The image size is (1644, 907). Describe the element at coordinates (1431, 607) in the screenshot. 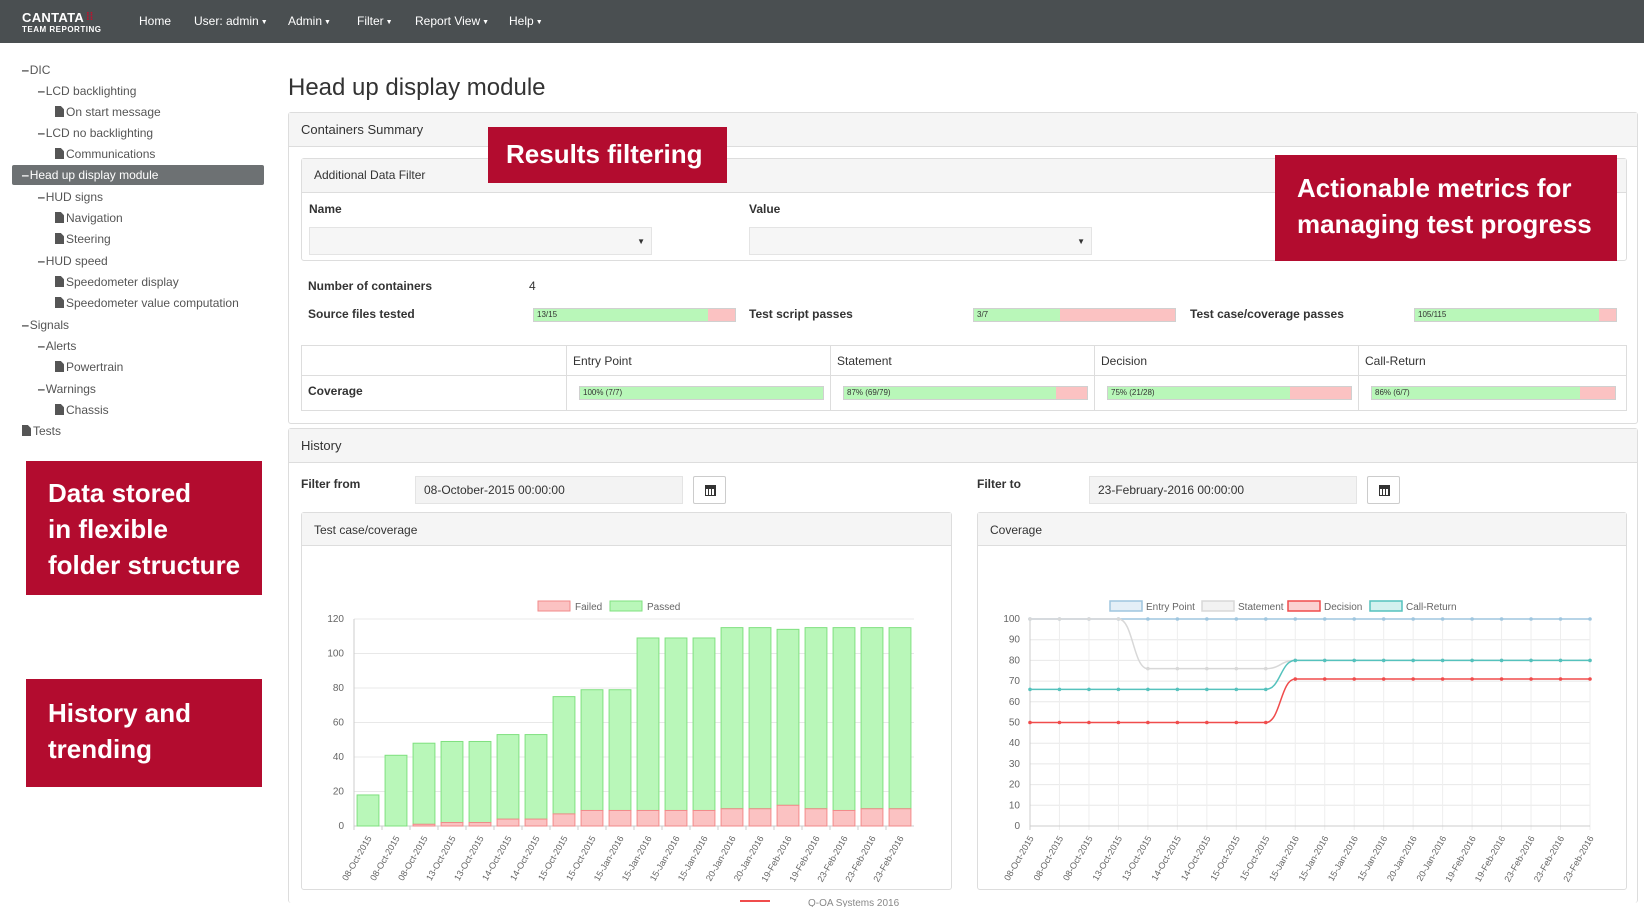

I see `legend-label: Call-Return` at that location.